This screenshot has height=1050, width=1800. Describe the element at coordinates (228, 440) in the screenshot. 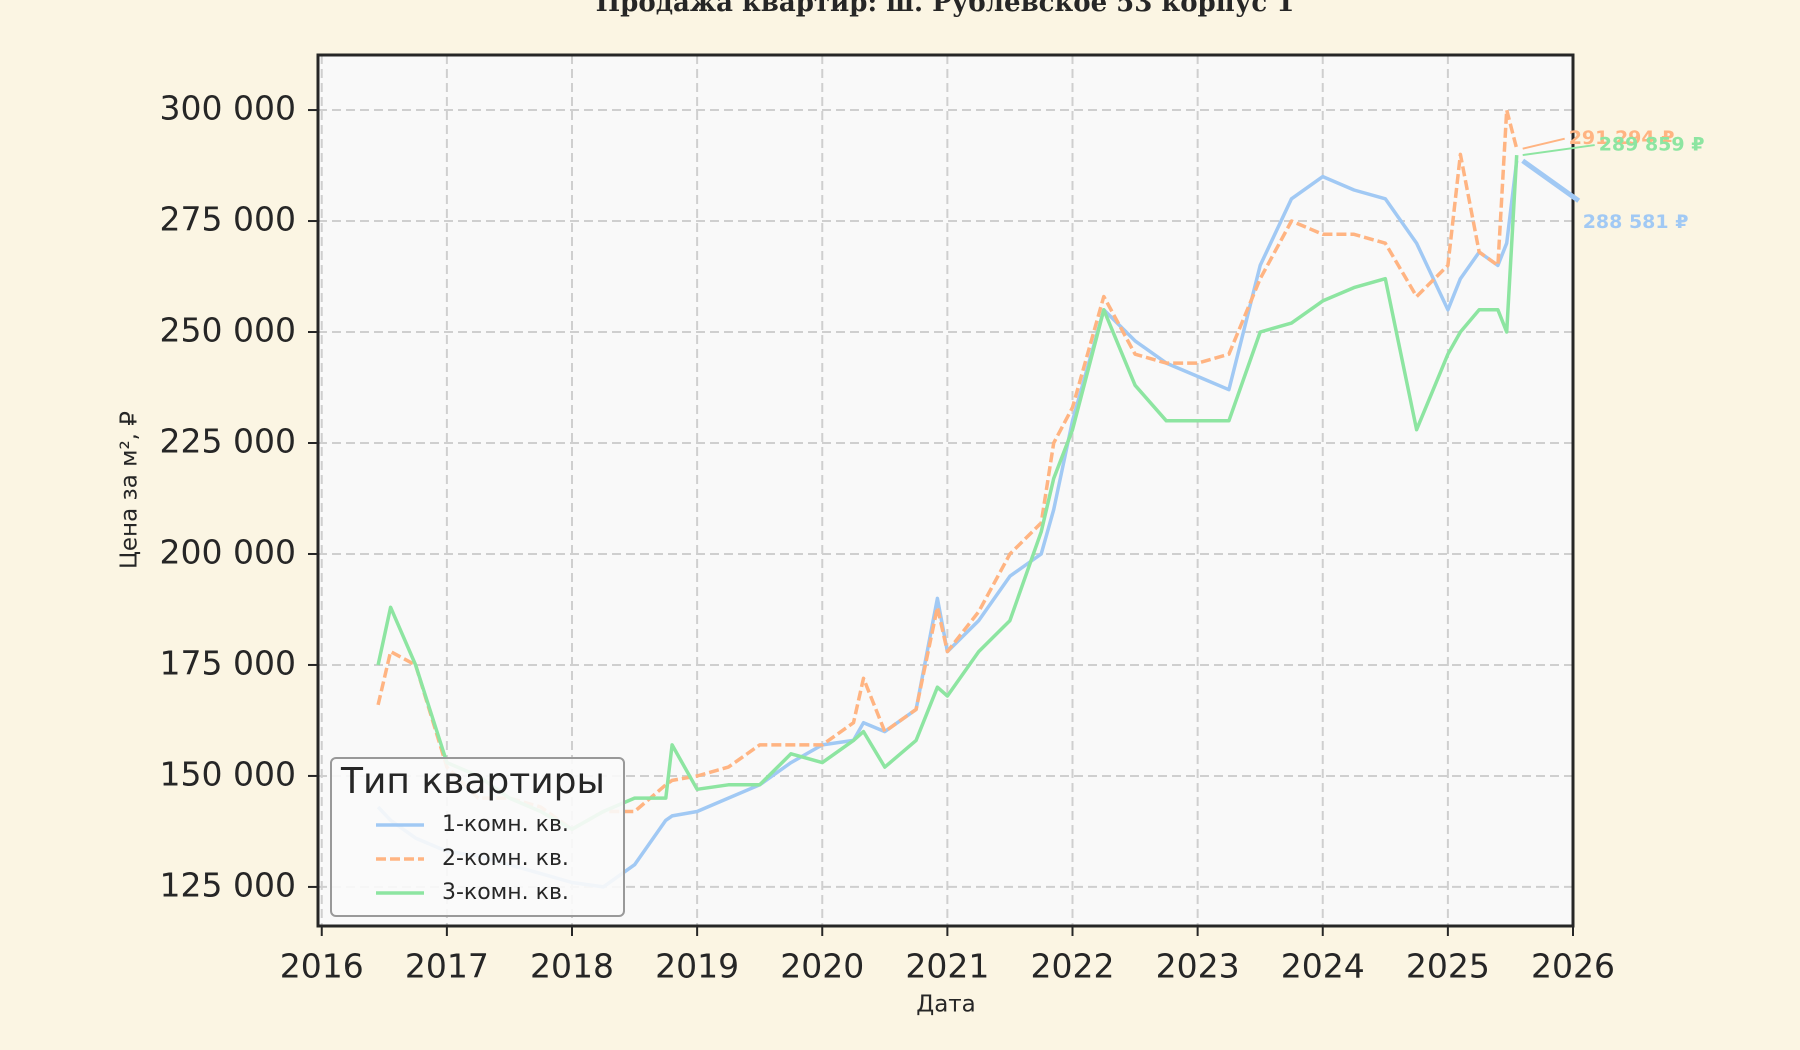

I see `y-tick-label: 225 000` at that location.